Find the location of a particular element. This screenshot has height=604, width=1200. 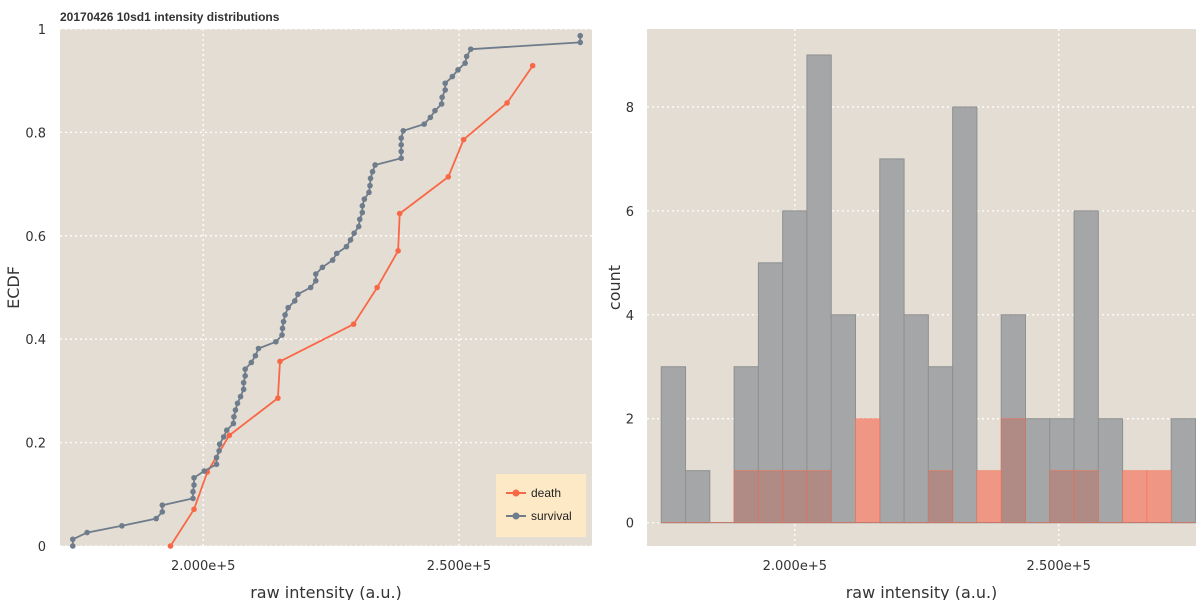

y-tick-label: 2 is located at coordinates (630, 420).